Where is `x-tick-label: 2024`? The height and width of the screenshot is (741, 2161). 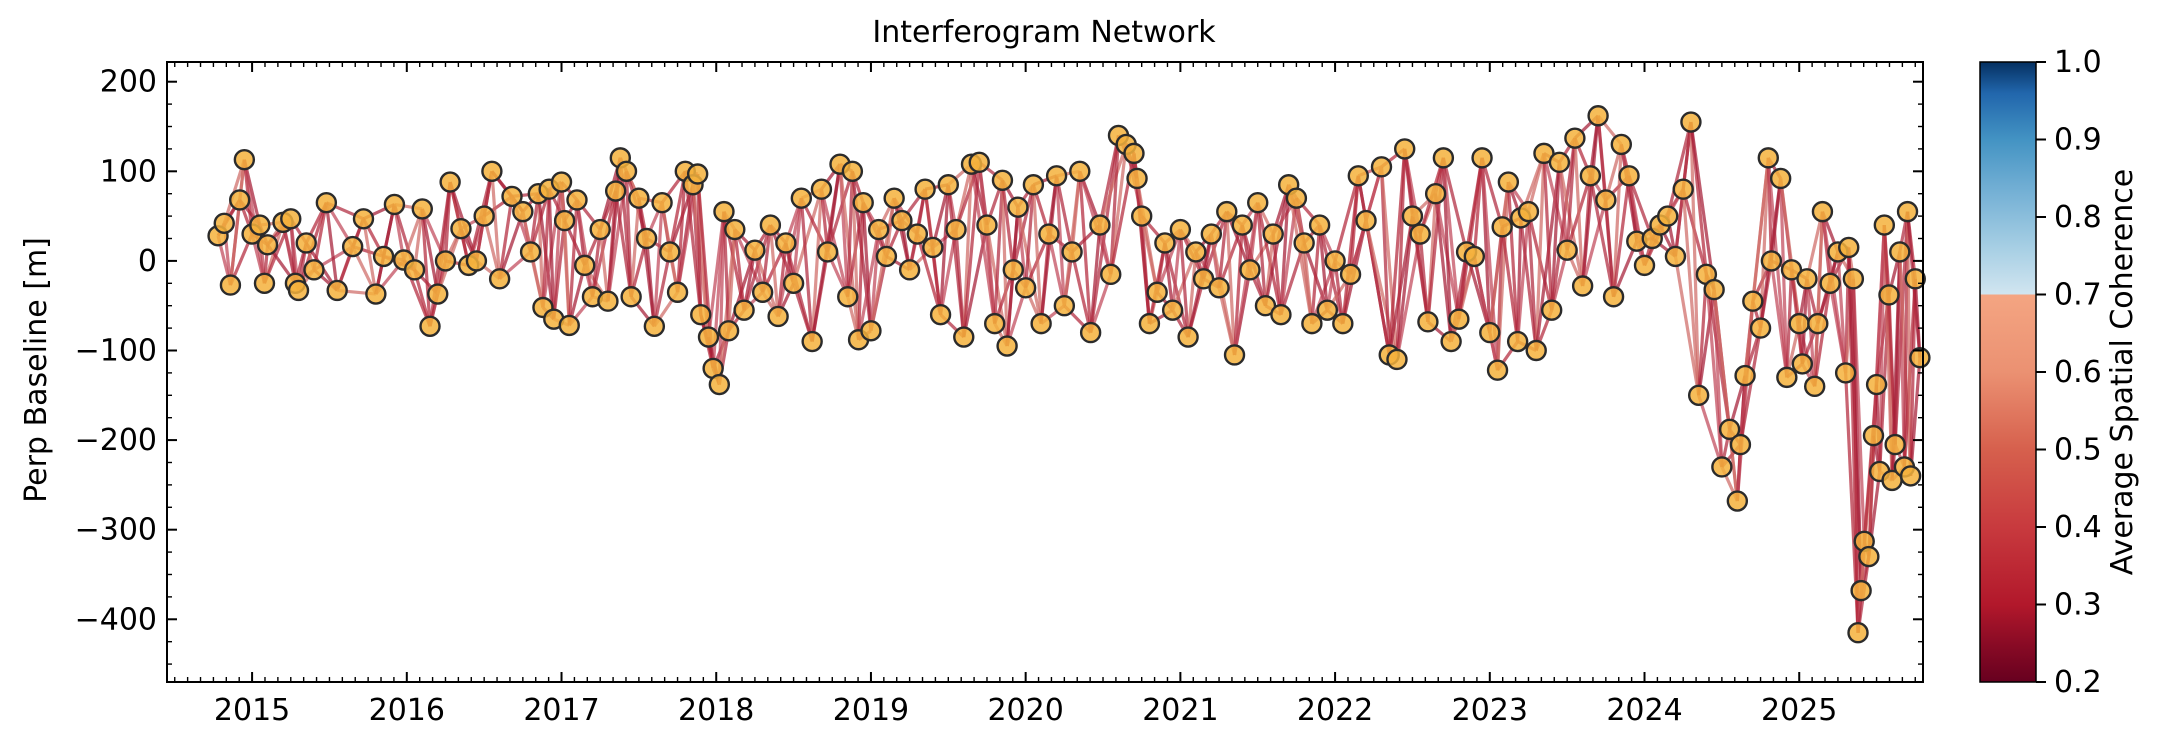
x-tick-label: 2024 is located at coordinates (1644, 710).